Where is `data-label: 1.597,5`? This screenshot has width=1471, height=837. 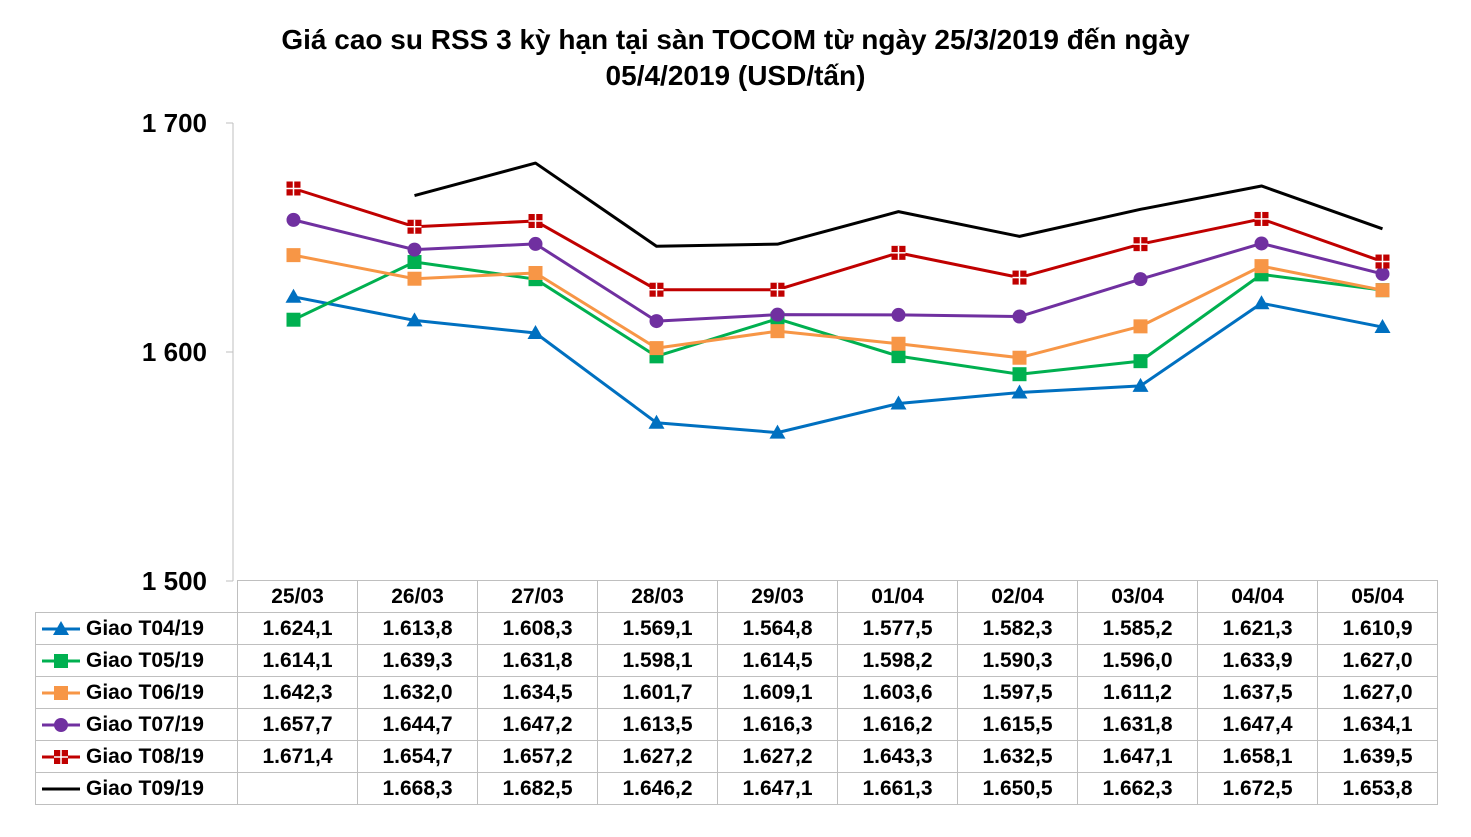 data-label: 1.597,5 is located at coordinates (1017, 692).